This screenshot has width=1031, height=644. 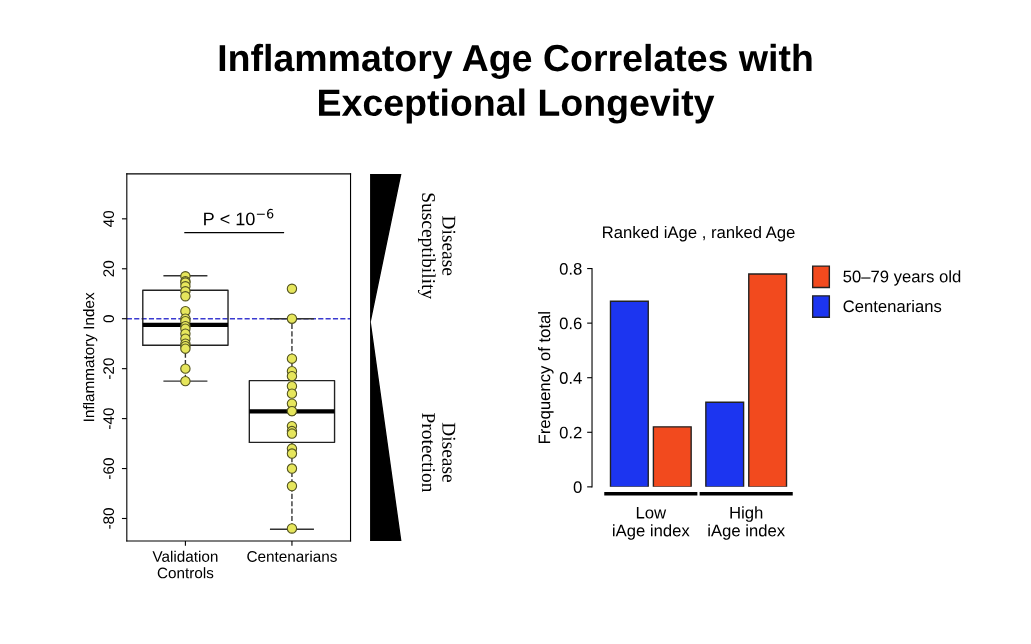 I want to click on y-tick-label: 0.4, so click(x=570, y=378).